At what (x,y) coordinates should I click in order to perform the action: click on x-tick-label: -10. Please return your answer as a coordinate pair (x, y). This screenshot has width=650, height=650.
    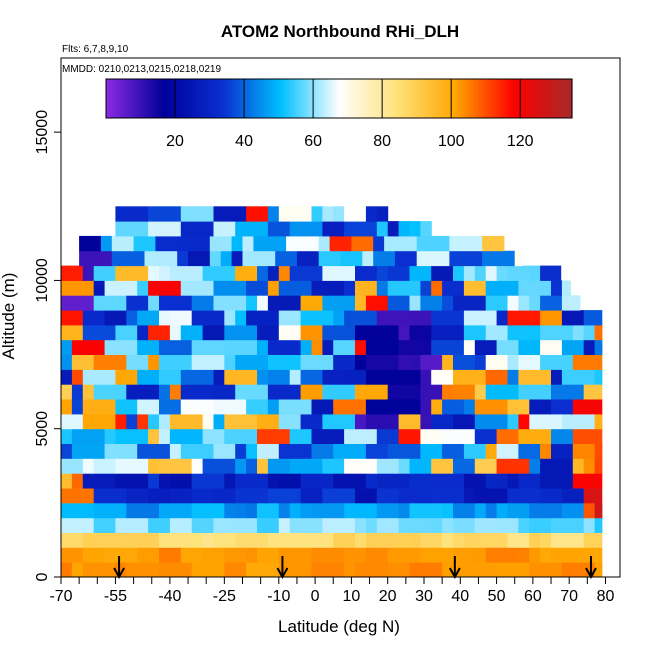
    Looking at the image, I should click on (278, 596).